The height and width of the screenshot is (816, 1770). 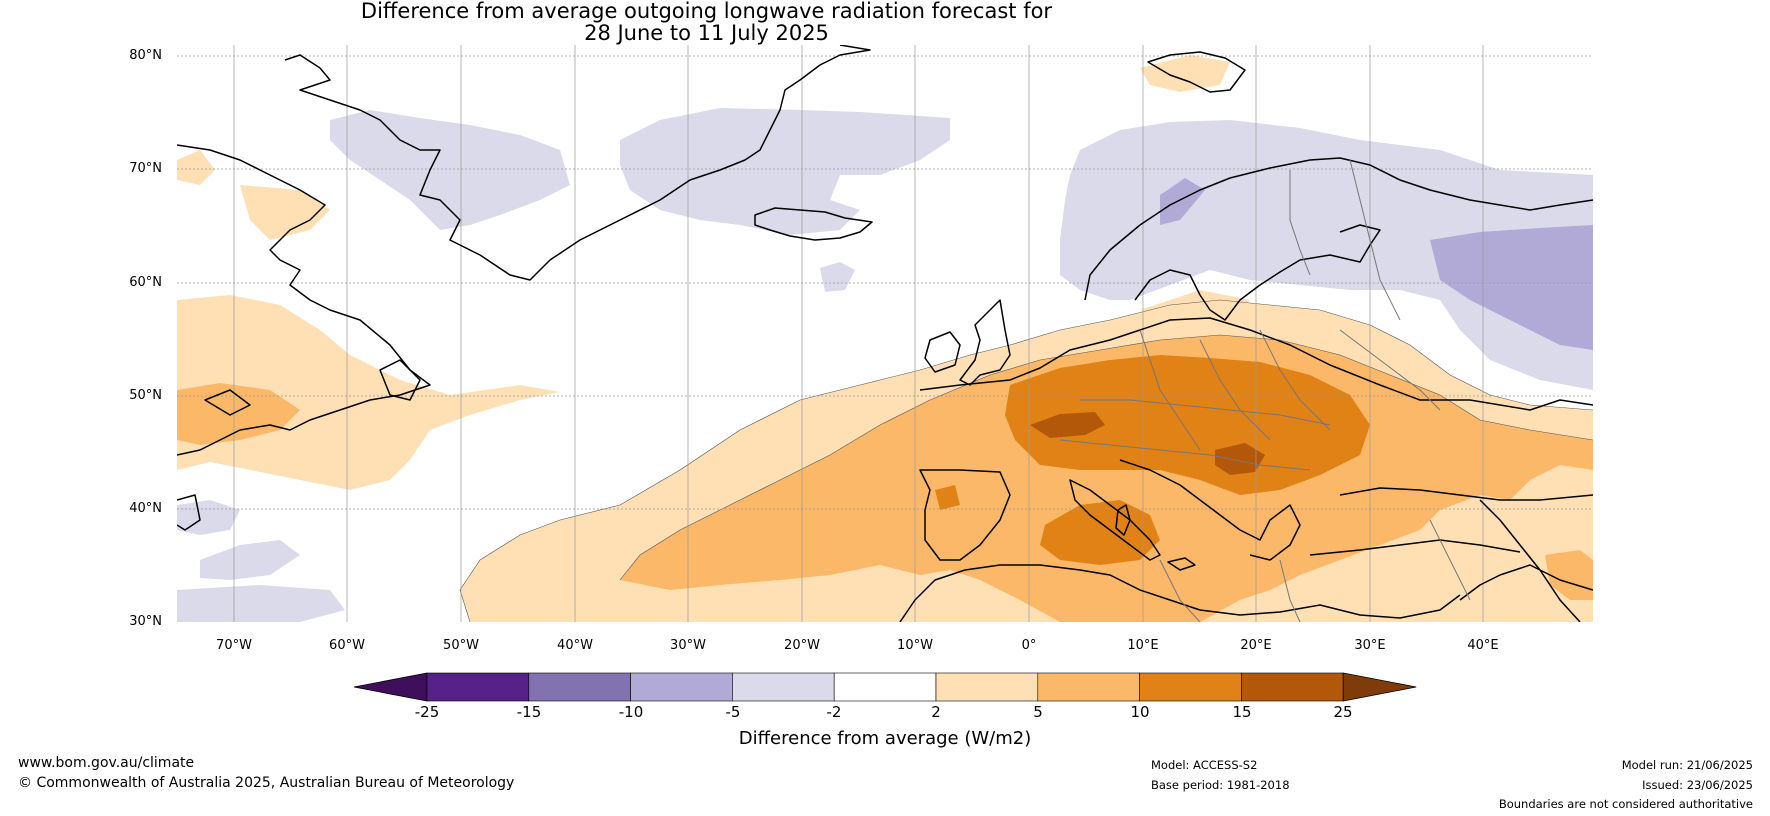 I want to click on footer-model: Model: ACCESS-S2, so click(x=1204, y=765).